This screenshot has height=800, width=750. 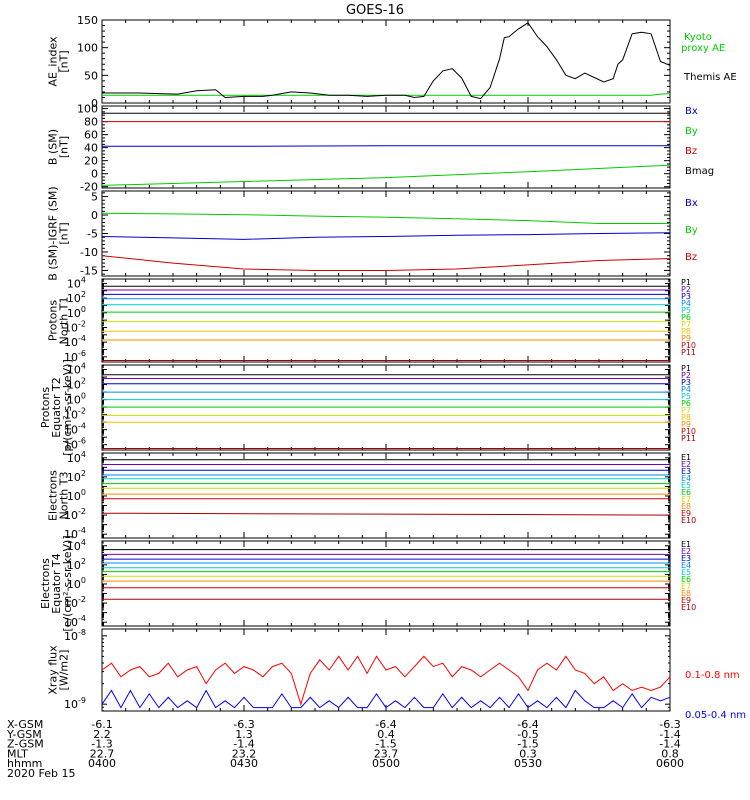 I want to click on y-tick-label: 10⁴, so click(x=76, y=545).